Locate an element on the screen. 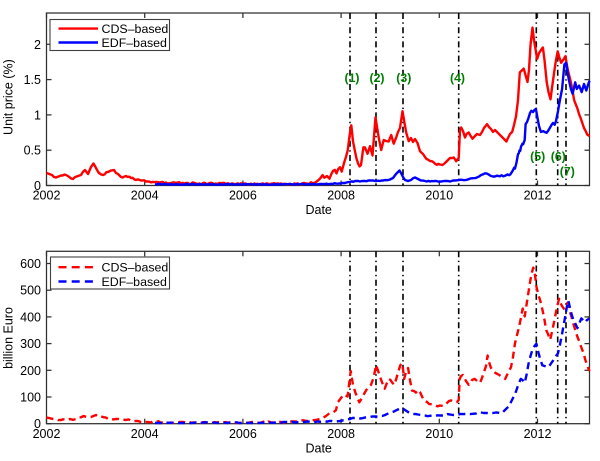 Image resolution: width=600 pixels, height=461 pixels. svg-text: 200 is located at coordinates (30, 371).